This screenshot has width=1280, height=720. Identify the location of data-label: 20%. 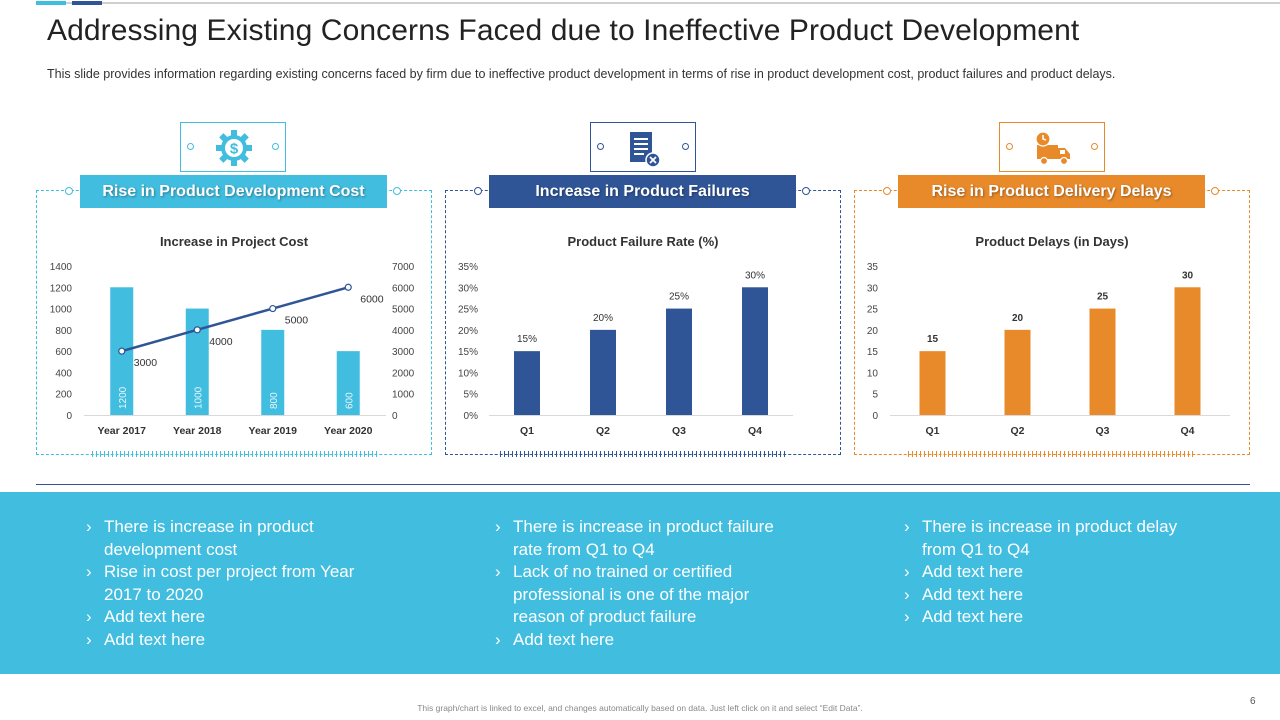
(603, 318).